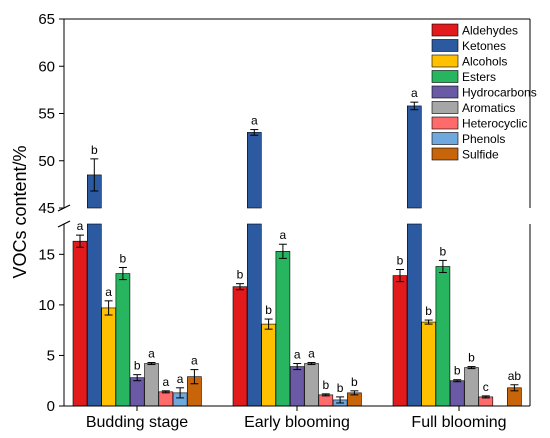 The width and height of the screenshot is (550, 438). Describe the element at coordinates (458, 422) in the screenshot. I see `x-tick-label: Full blooming` at that location.